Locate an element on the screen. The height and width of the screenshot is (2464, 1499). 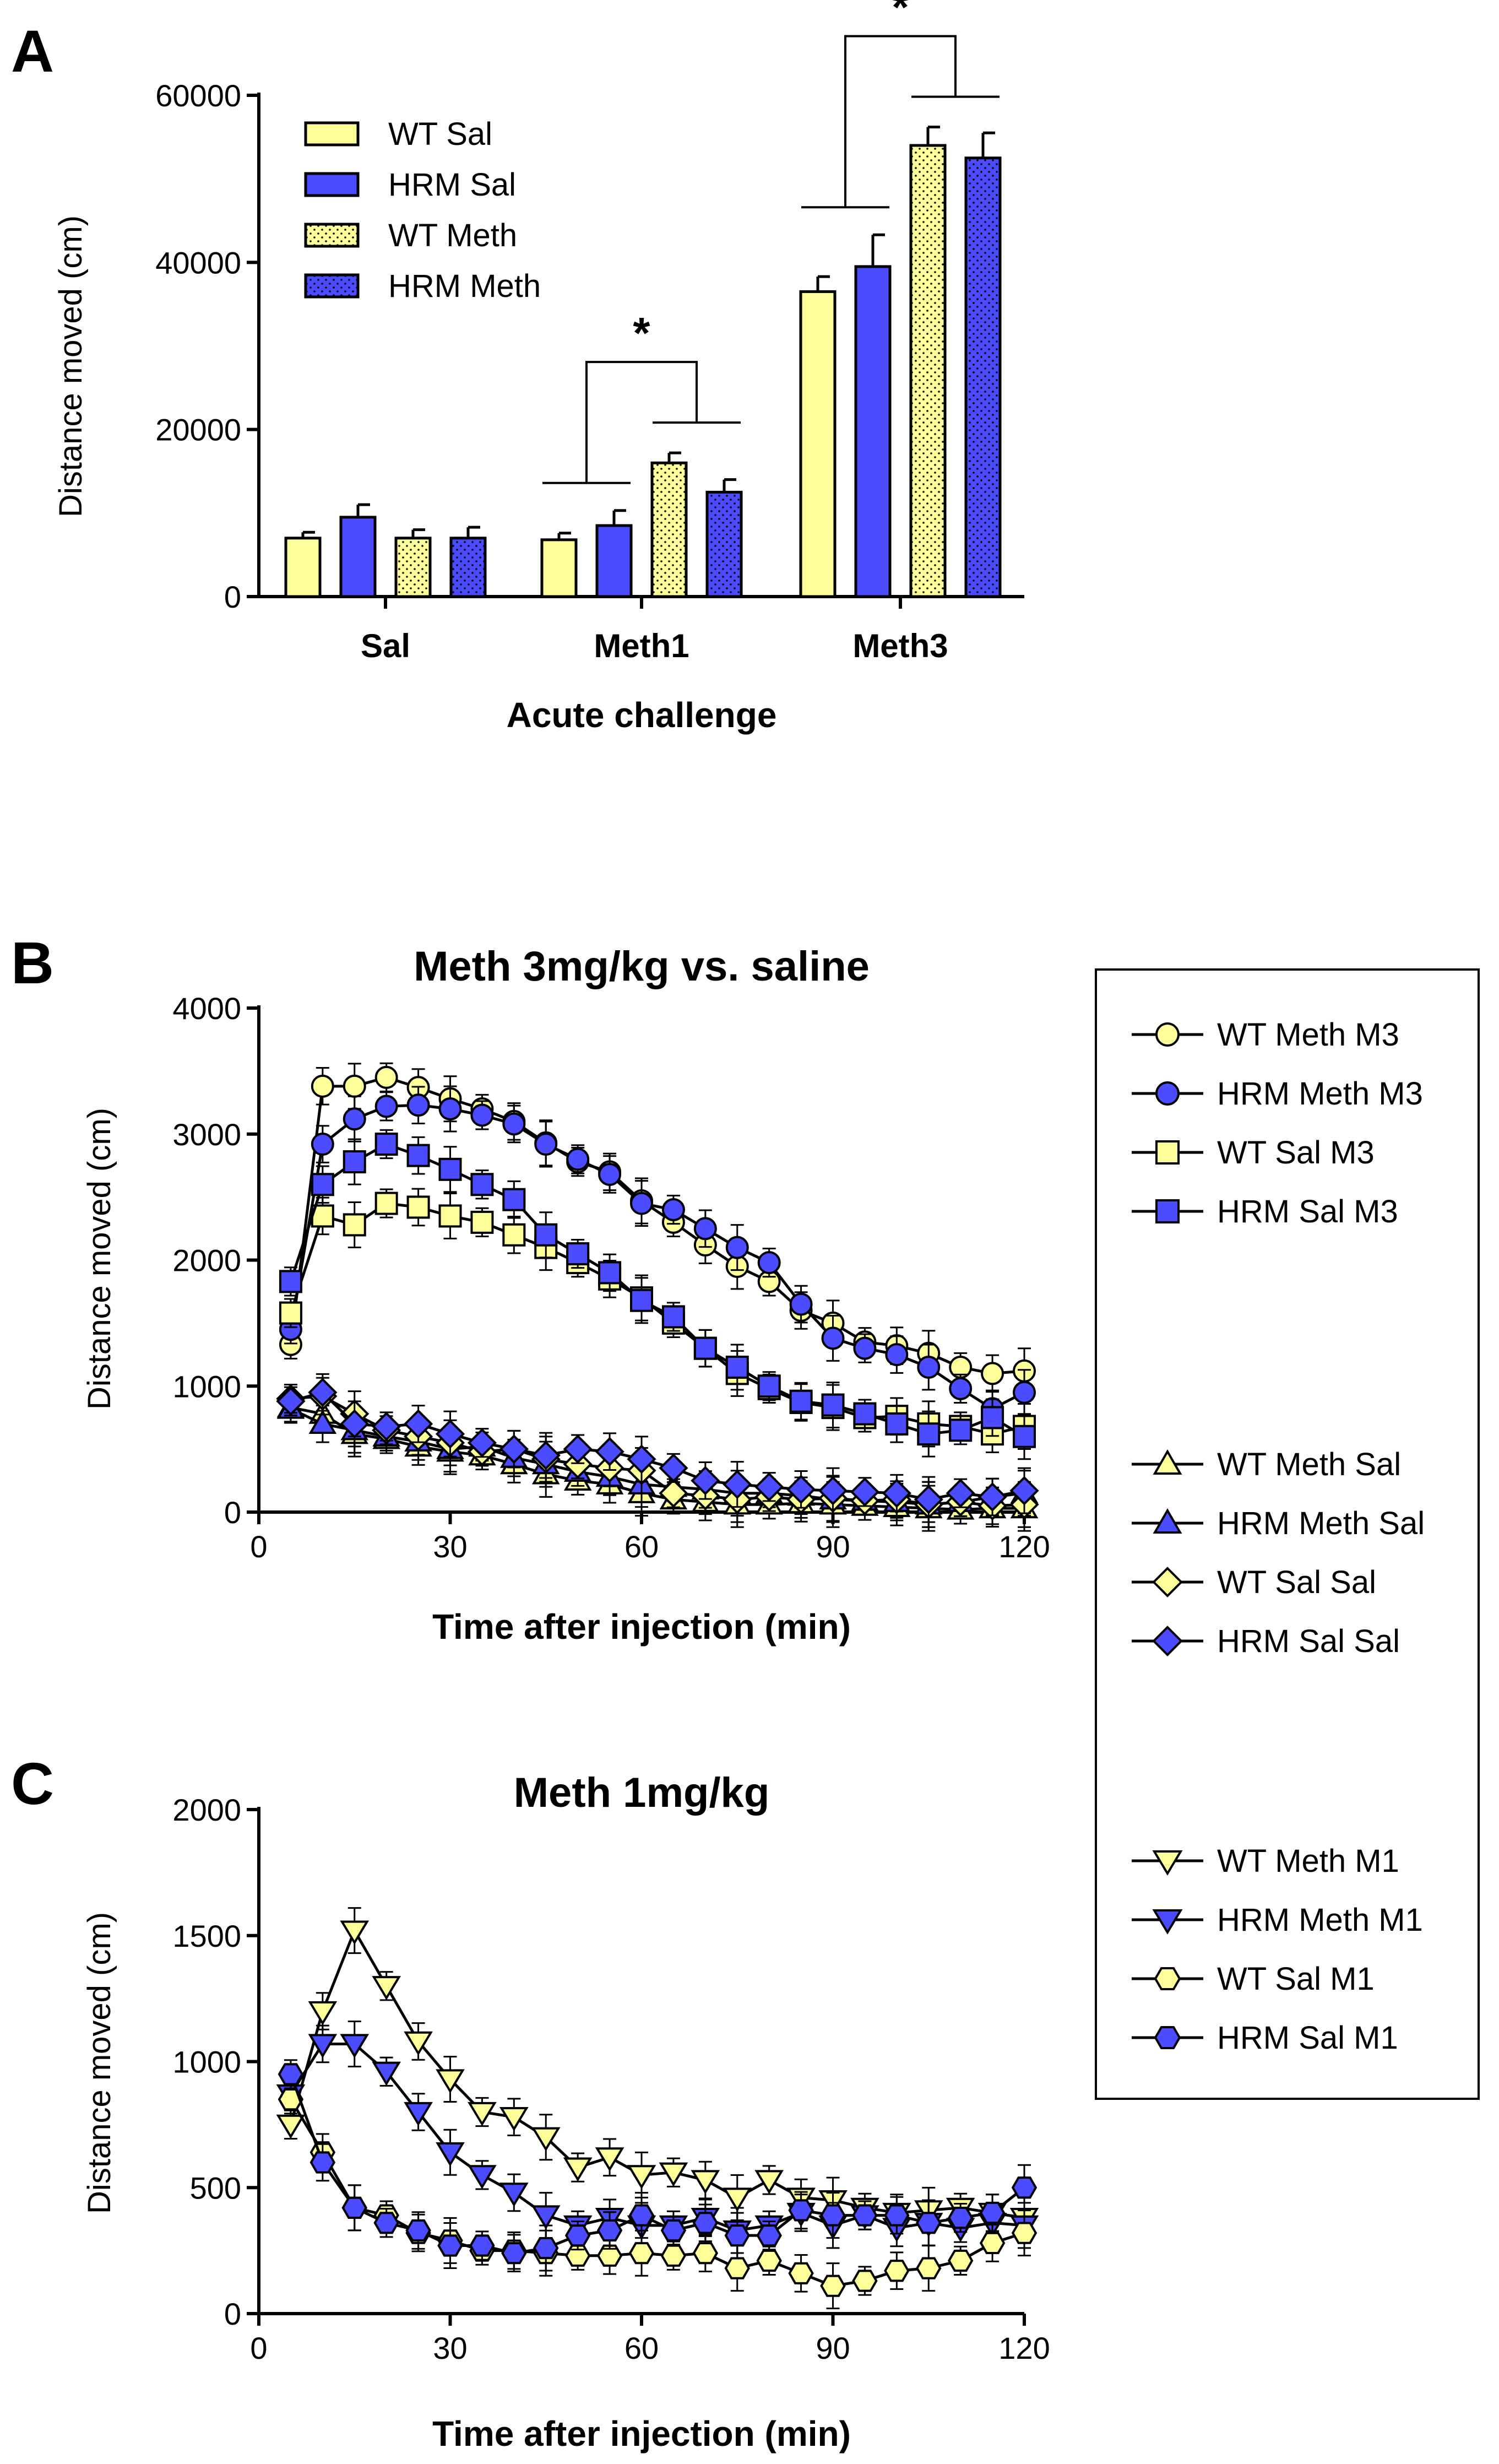
legend-label-hrm-meth-sal: HRM Meth Sal is located at coordinates (1321, 1523).